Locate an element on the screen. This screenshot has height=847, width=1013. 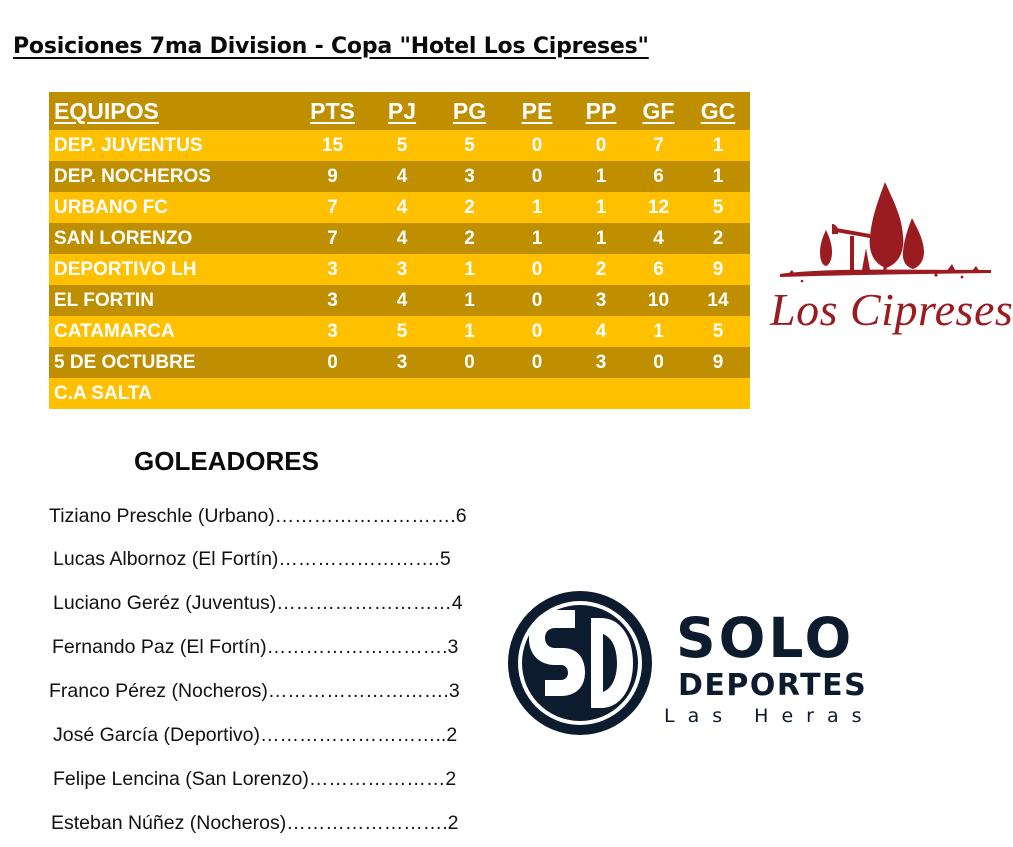
table-row: URBANO FC 7 4 2 1 1 12 5 is located at coordinates (399, 207).